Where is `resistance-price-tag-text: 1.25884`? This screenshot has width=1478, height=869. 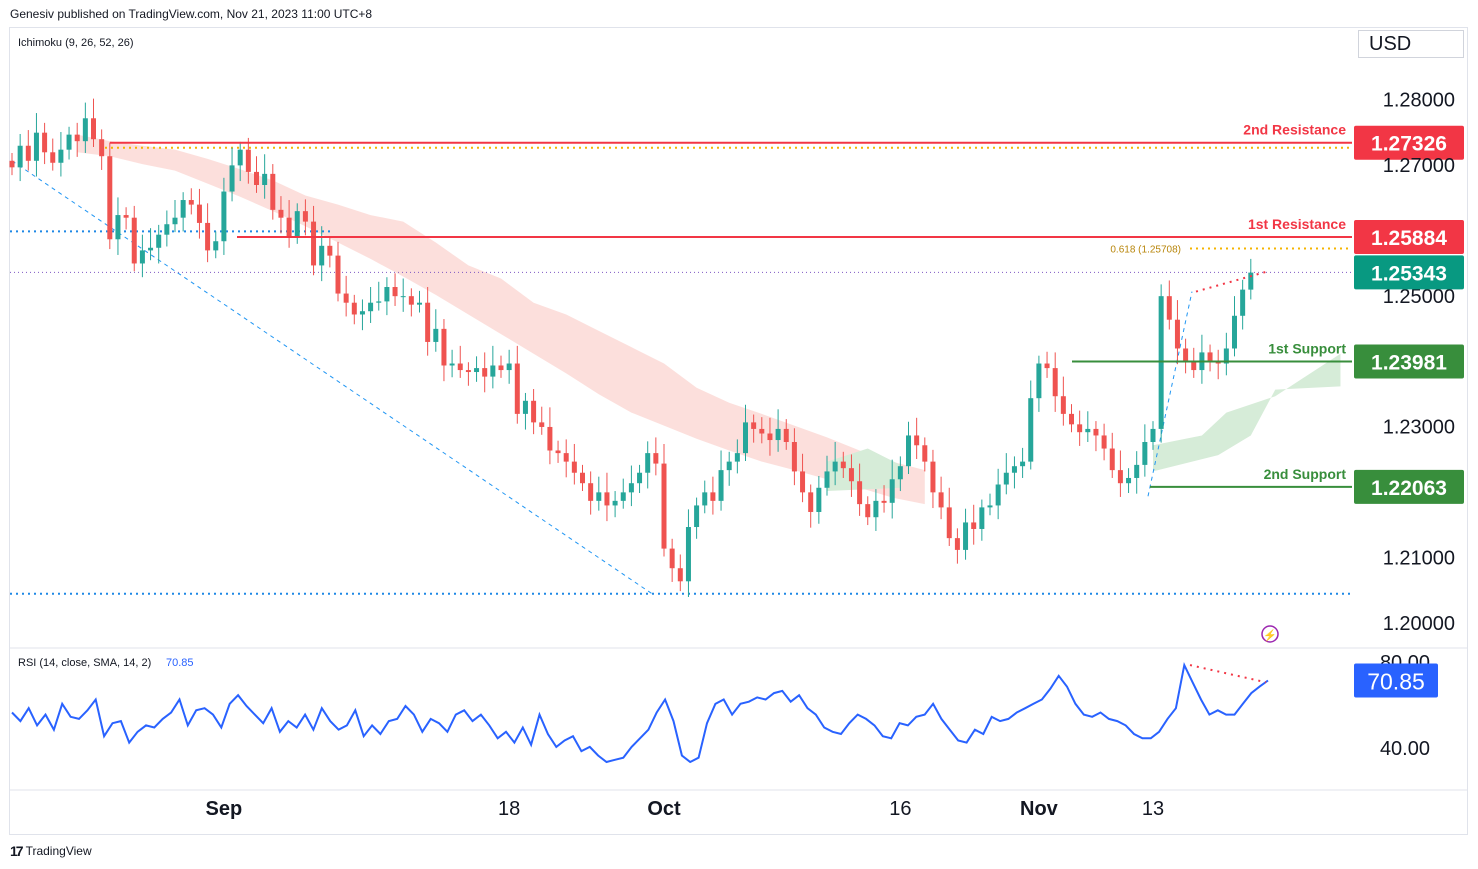
resistance-price-tag-text: 1.25884 is located at coordinates (1409, 238).